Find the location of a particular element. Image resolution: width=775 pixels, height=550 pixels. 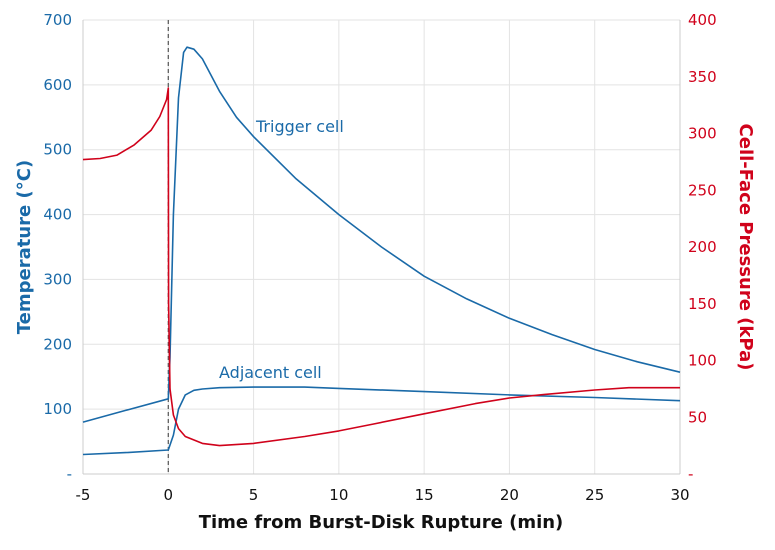

series-label-trigger-cell: Trigger cell is located at coordinates (299, 126).